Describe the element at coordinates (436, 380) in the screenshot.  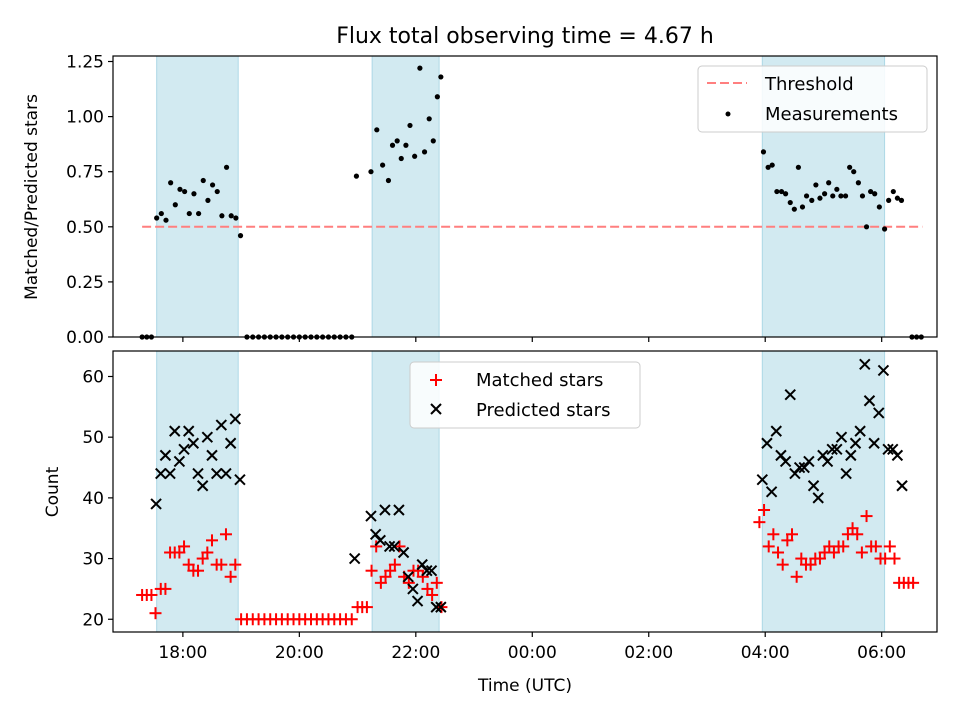
I see `legend-matched-swatch` at that location.